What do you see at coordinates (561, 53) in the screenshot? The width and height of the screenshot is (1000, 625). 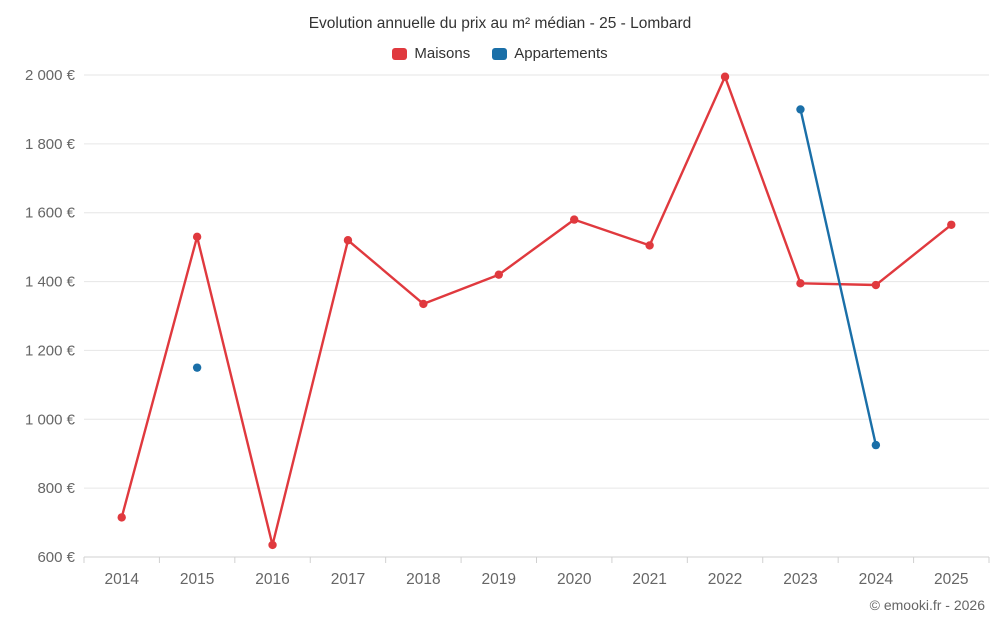 I see `legend-label-appartements: Appartements` at bounding box center [561, 53].